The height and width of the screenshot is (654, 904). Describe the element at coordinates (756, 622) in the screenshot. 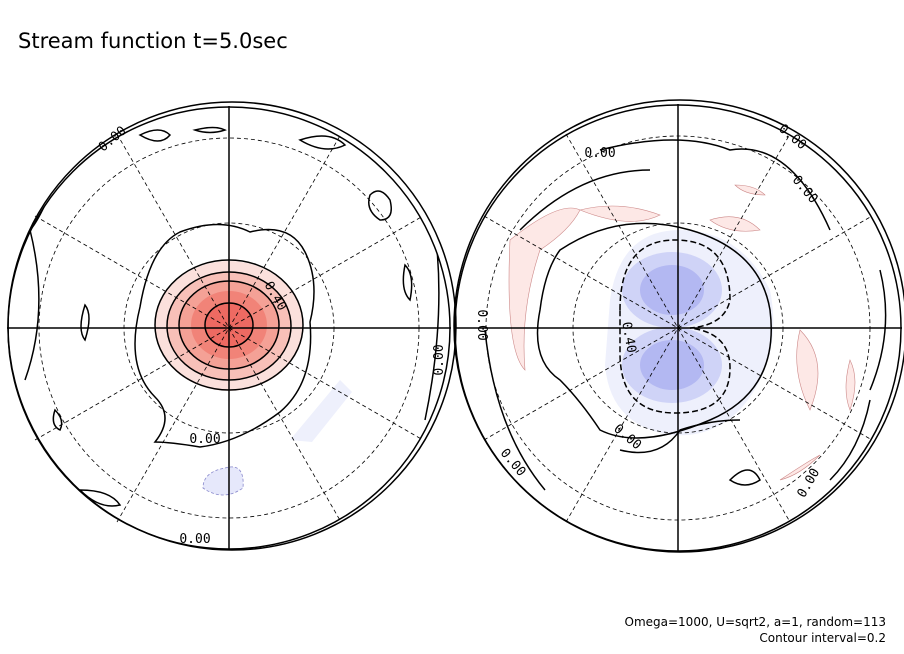

I see `footer-note: Omega=1000, U=sqrt2, a=1, random=113` at that location.